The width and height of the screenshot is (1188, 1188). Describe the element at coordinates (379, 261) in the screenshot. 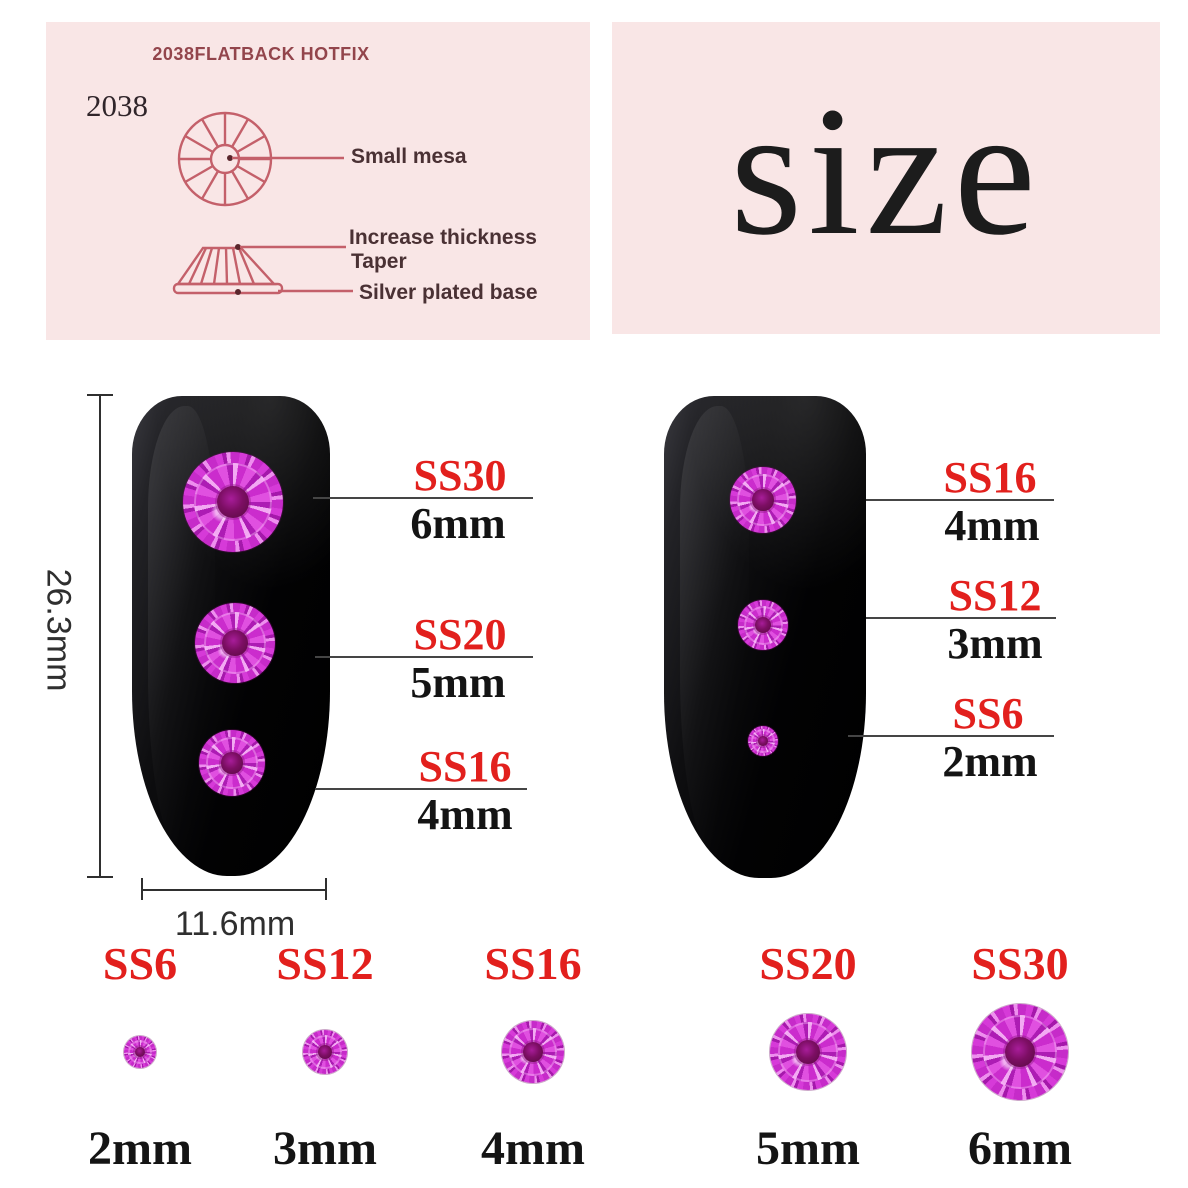

I see `label-taper: Taper` at that location.